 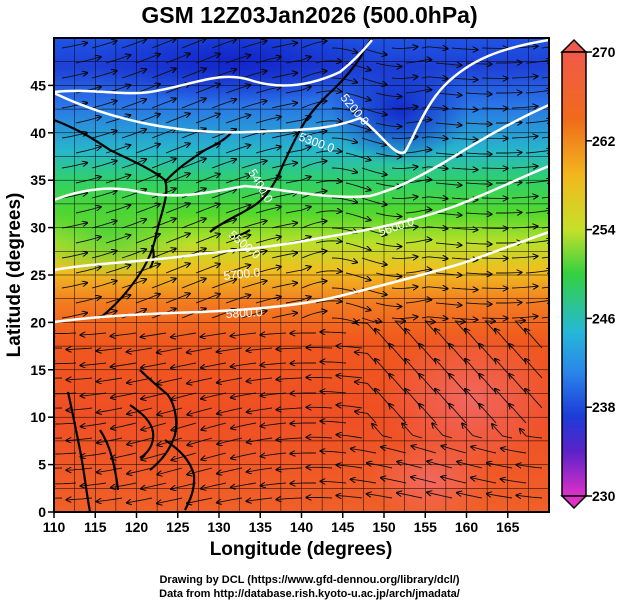 What do you see at coordinates (508, 527) in the screenshot?
I see `x-tick-label: 165` at bounding box center [508, 527].